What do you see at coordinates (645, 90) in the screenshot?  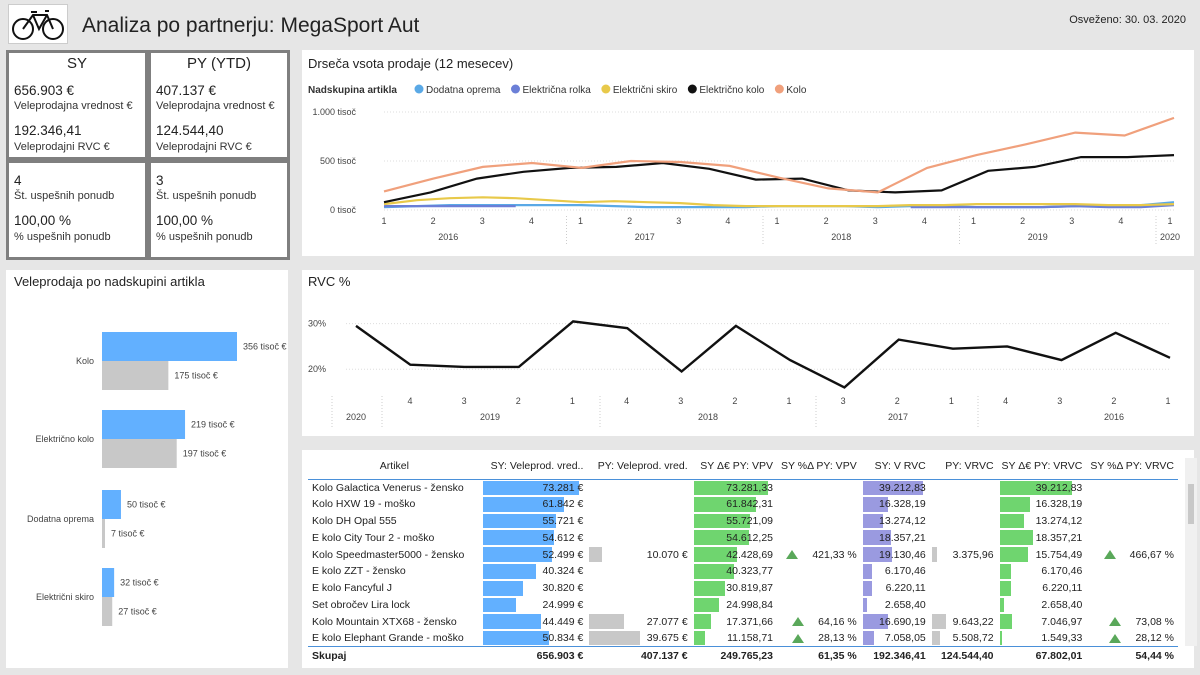 I see `legend-item: Električni skiro` at bounding box center [645, 90].